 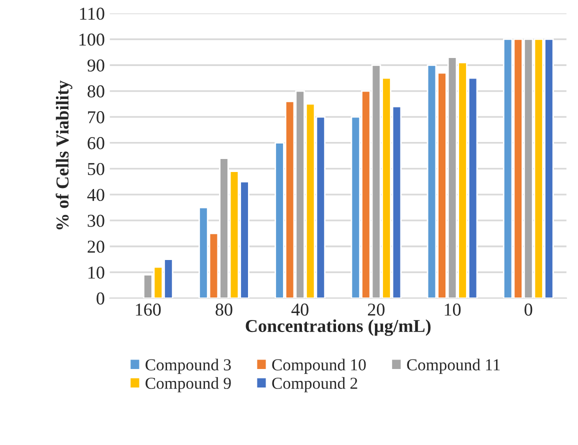 I want to click on legend-label: Compound 11, so click(x=453, y=366).